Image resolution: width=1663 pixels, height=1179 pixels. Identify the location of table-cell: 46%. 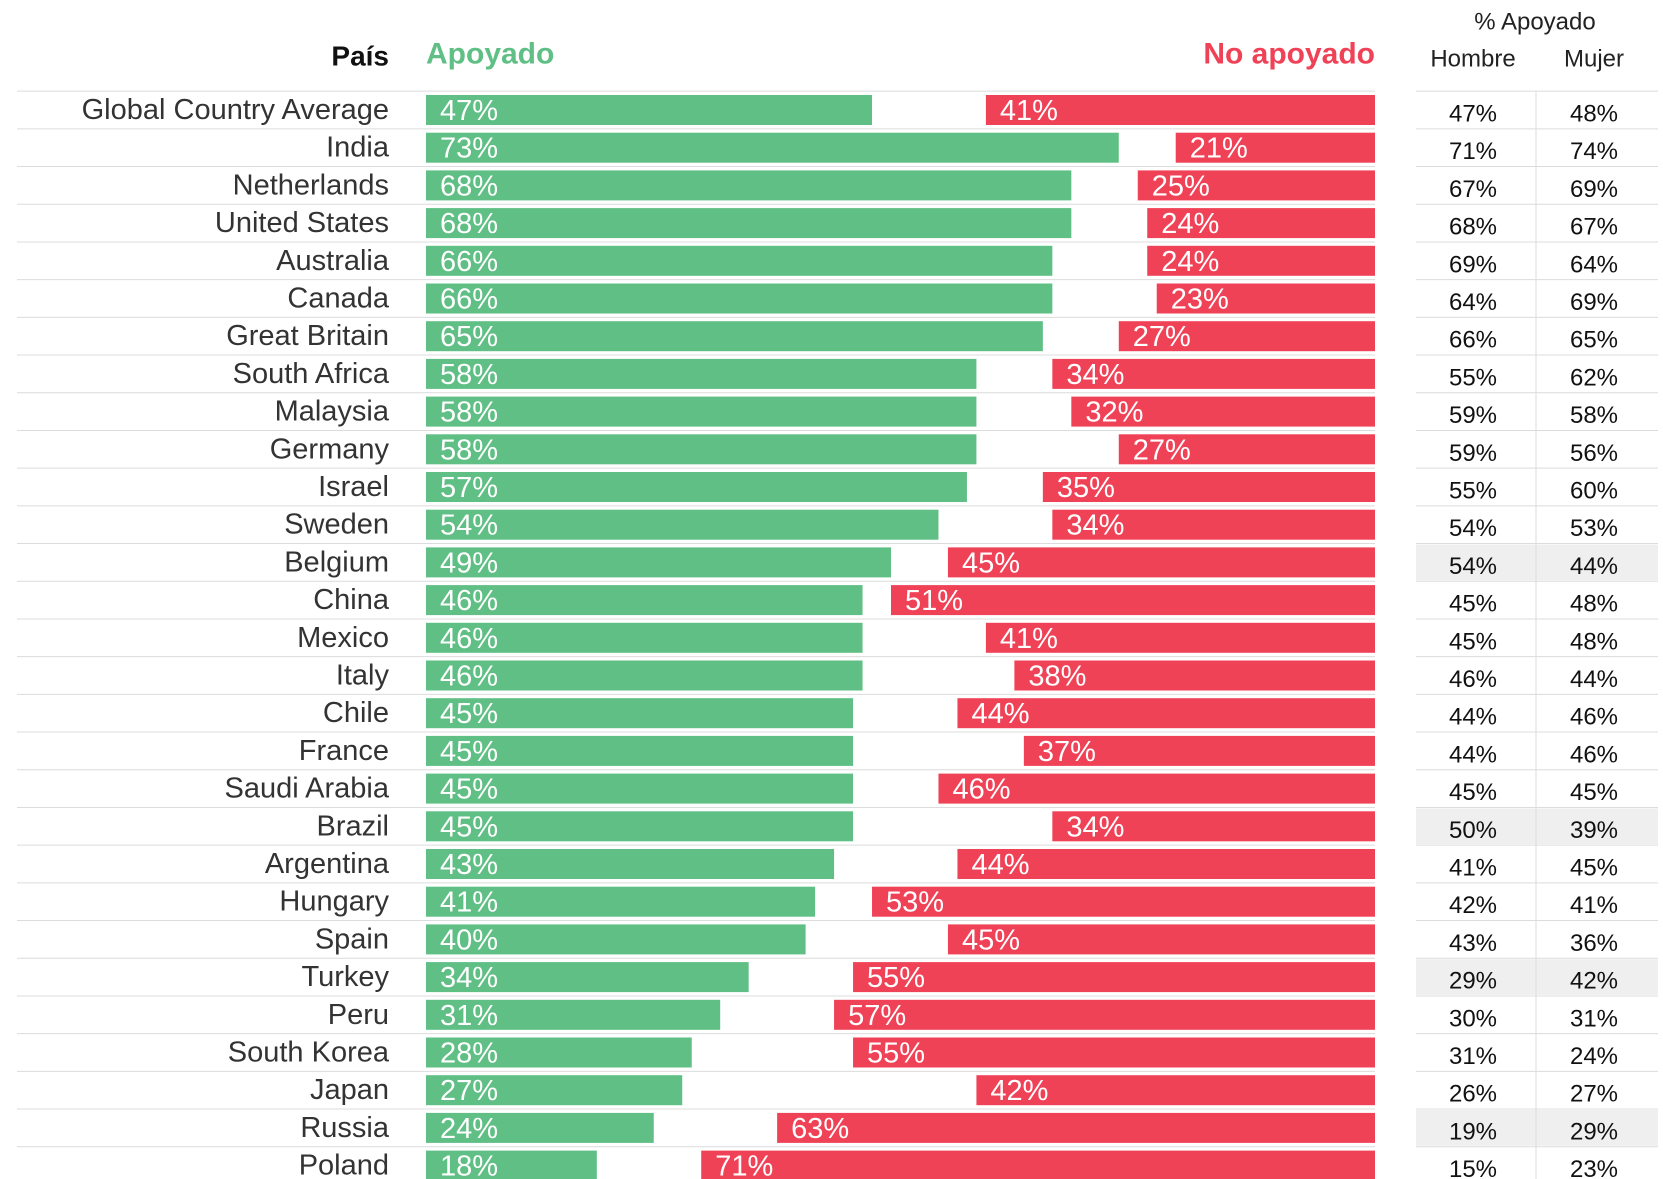
(1594, 754).